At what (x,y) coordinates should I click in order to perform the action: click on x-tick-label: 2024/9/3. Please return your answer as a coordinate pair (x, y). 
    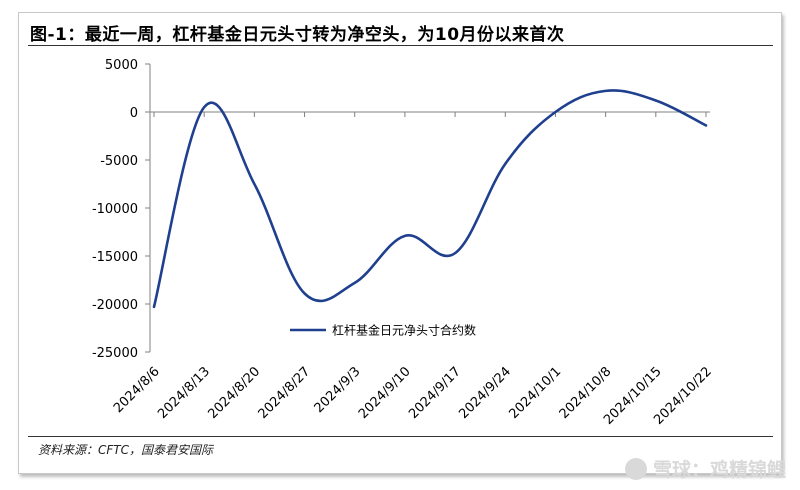
    Looking at the image, I should click on (338, 390).